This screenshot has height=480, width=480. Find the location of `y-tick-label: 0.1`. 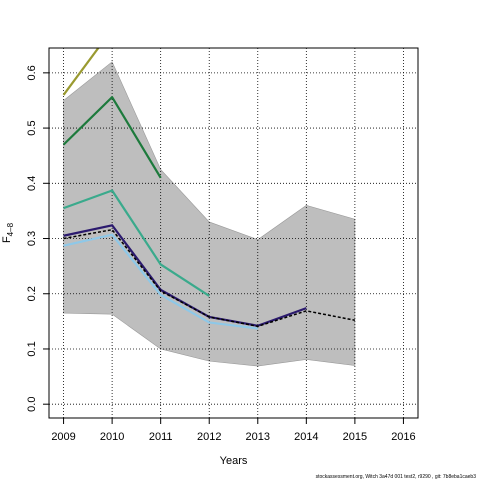

y-tick-label: 0.1 is located at coordinates (32, 348).